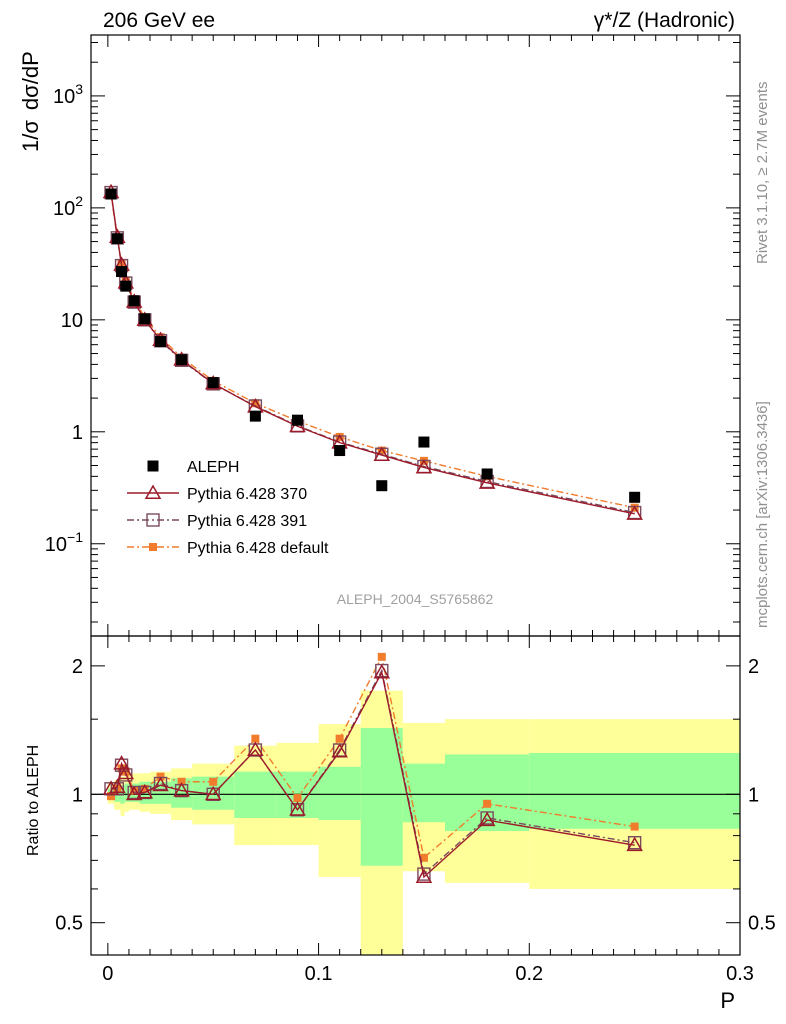  What do you see at coordinates (159, 20) in the screenshot?
I see `energy-title: 206 GeV ee` at bounding box center [159, 20].